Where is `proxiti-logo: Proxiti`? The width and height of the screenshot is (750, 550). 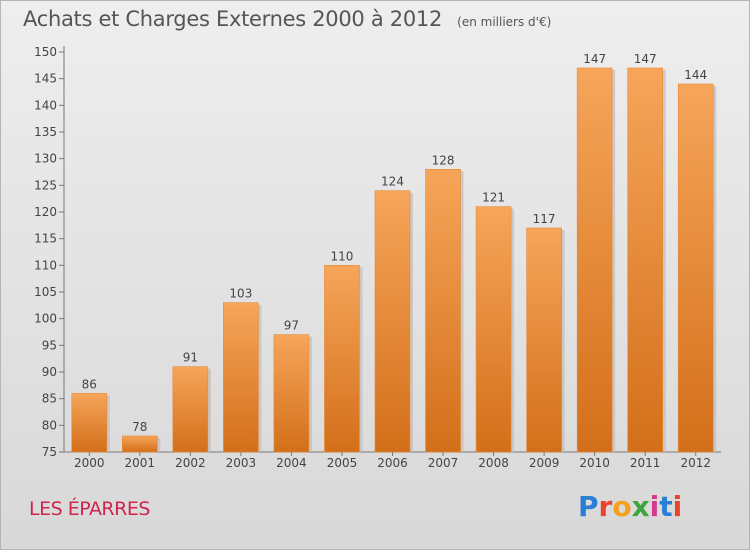
proxiti-logo: Proxiti is located at coordinates (630, 506).